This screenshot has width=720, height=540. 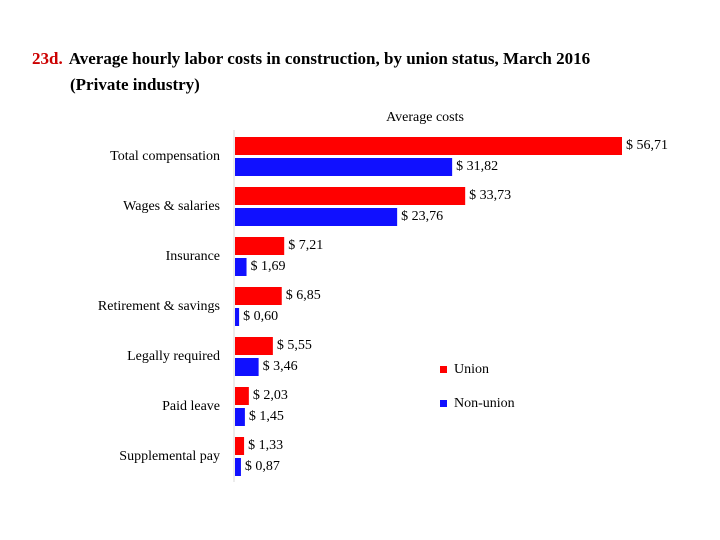 What do you see at coordinates (171, 206) in the screenshot?
I see `y-tick-label: Wages & salaries` at bounding box center [171, 206].